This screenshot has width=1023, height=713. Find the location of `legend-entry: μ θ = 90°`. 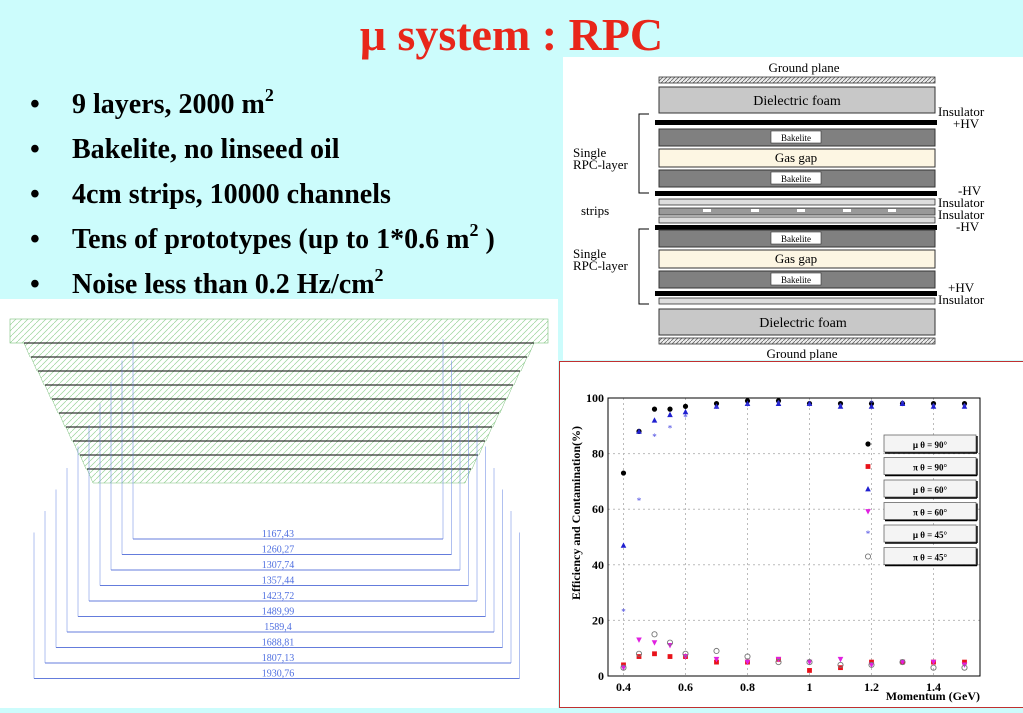

legend-entry: μ θ = 90° is located at coordinates (921, 444).